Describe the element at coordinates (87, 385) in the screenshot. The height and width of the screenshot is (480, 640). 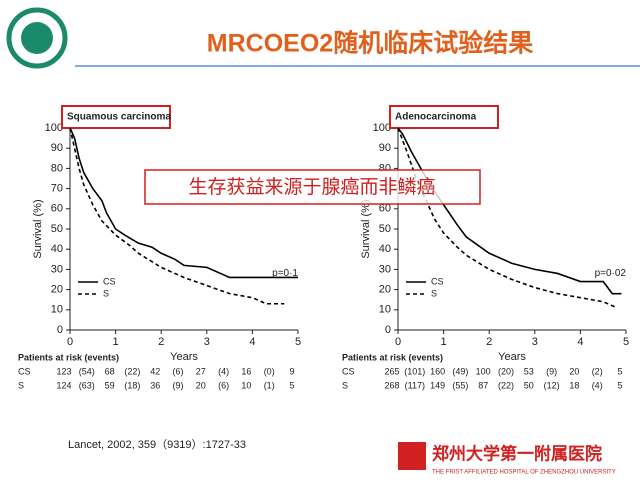
I see `risk-cell: (63)` at that location.